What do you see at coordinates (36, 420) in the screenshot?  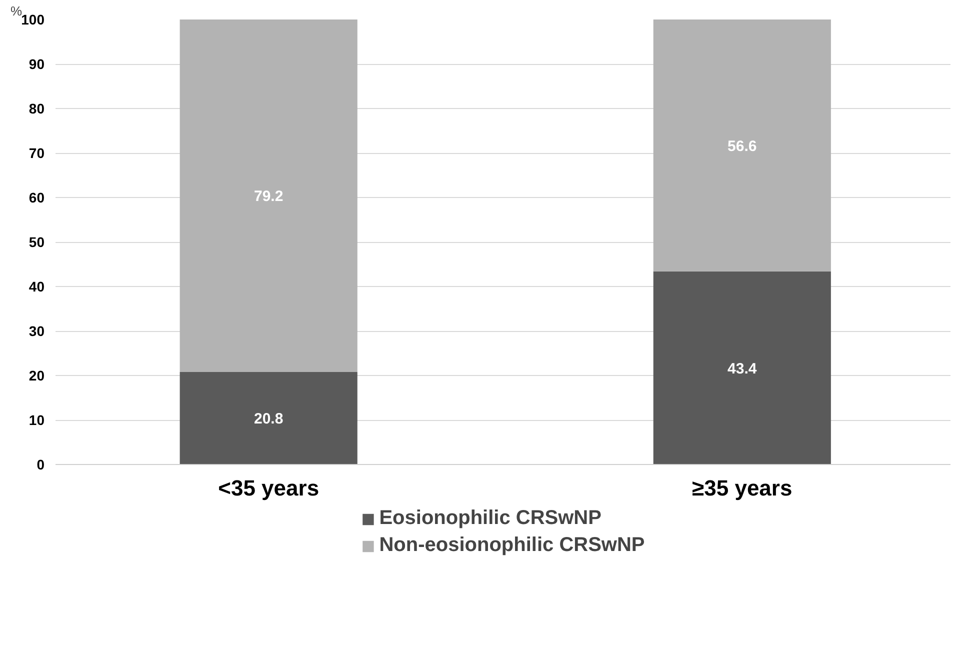 I see `y-tick-label: 10` at bounding box center [36, 420].